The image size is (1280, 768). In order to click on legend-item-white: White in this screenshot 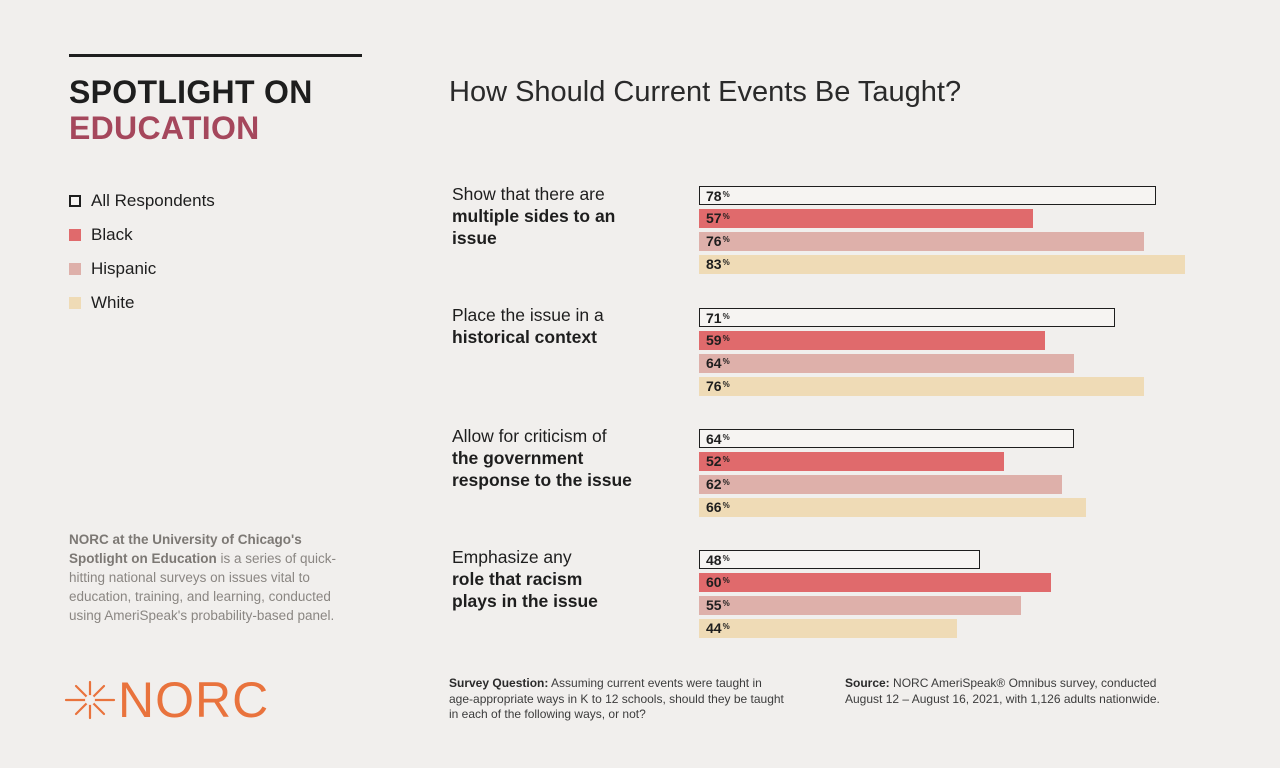, I will do `click(142, 303)`.